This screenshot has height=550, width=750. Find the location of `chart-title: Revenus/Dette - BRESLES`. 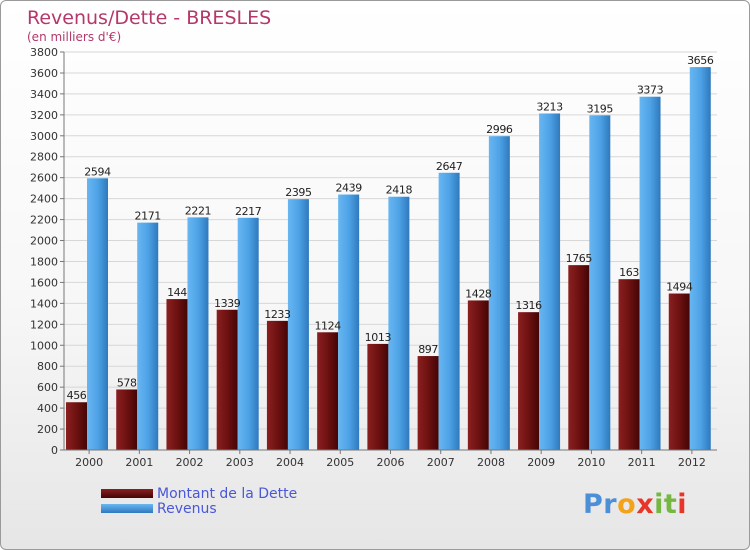

chart-title: Revenus/Dette - BRESLES is located at coordinates (149, 18).